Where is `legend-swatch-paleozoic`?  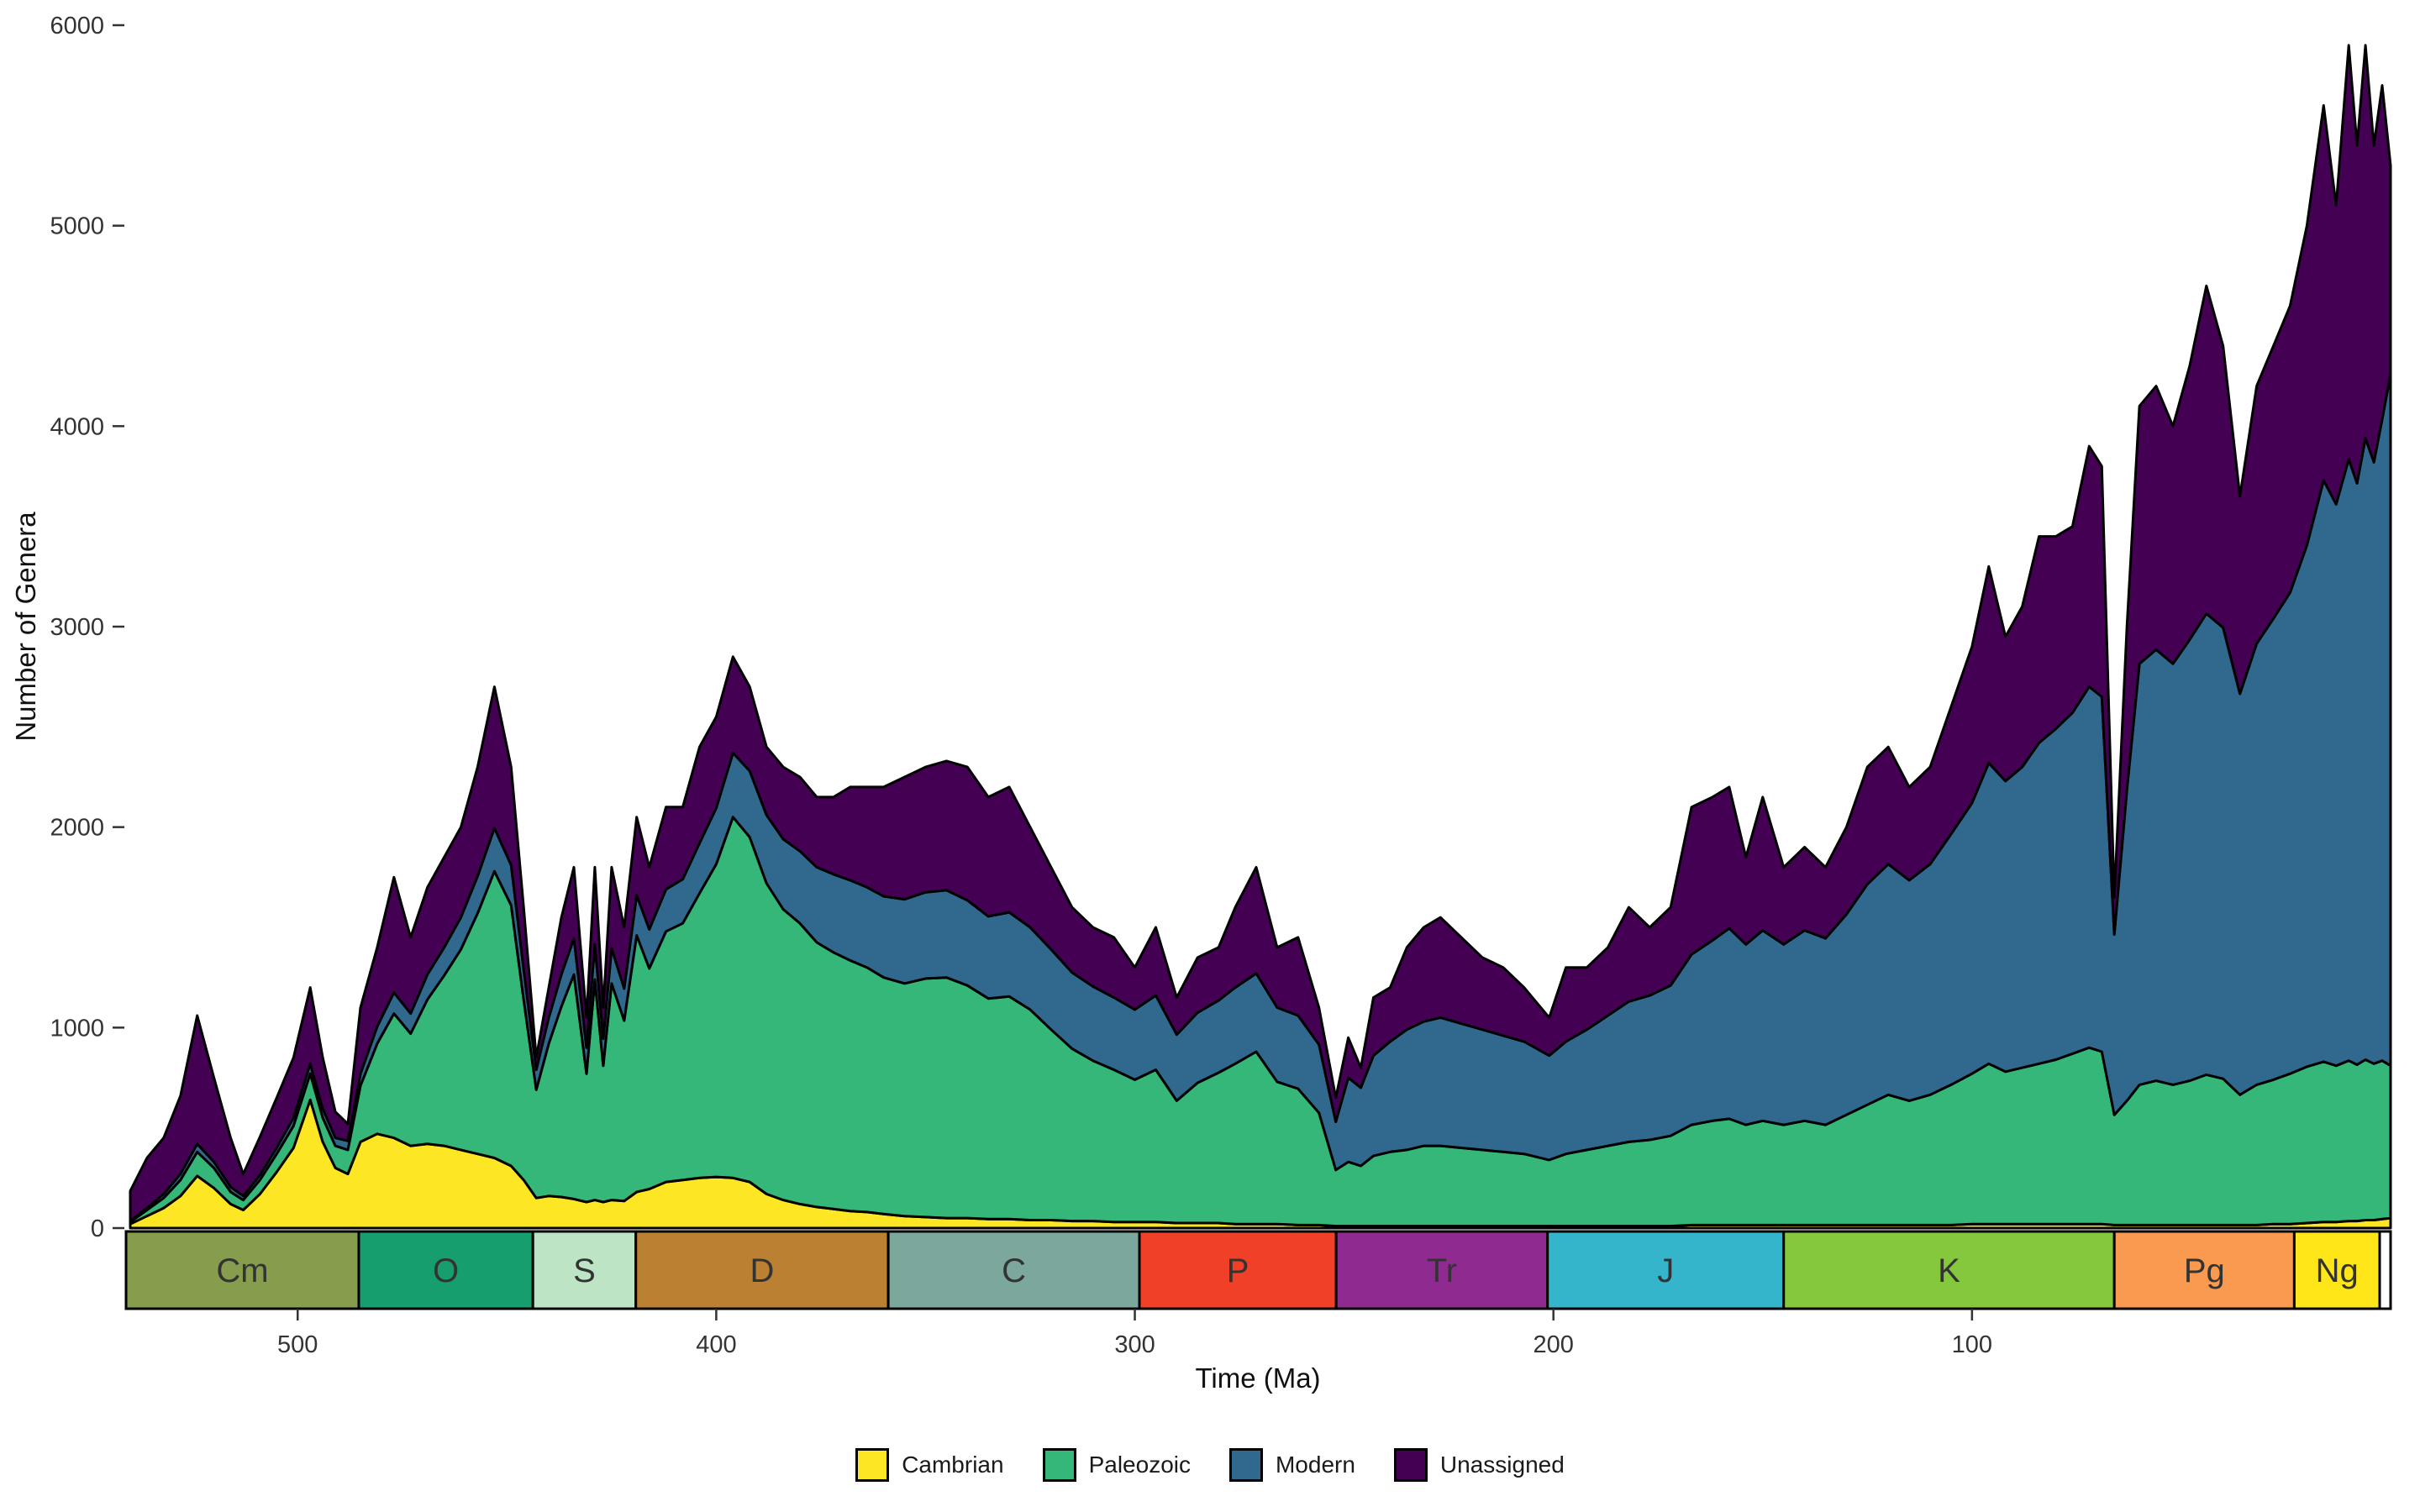
legend-swatch-paleozoic is located at coordinates (1059, 1465).